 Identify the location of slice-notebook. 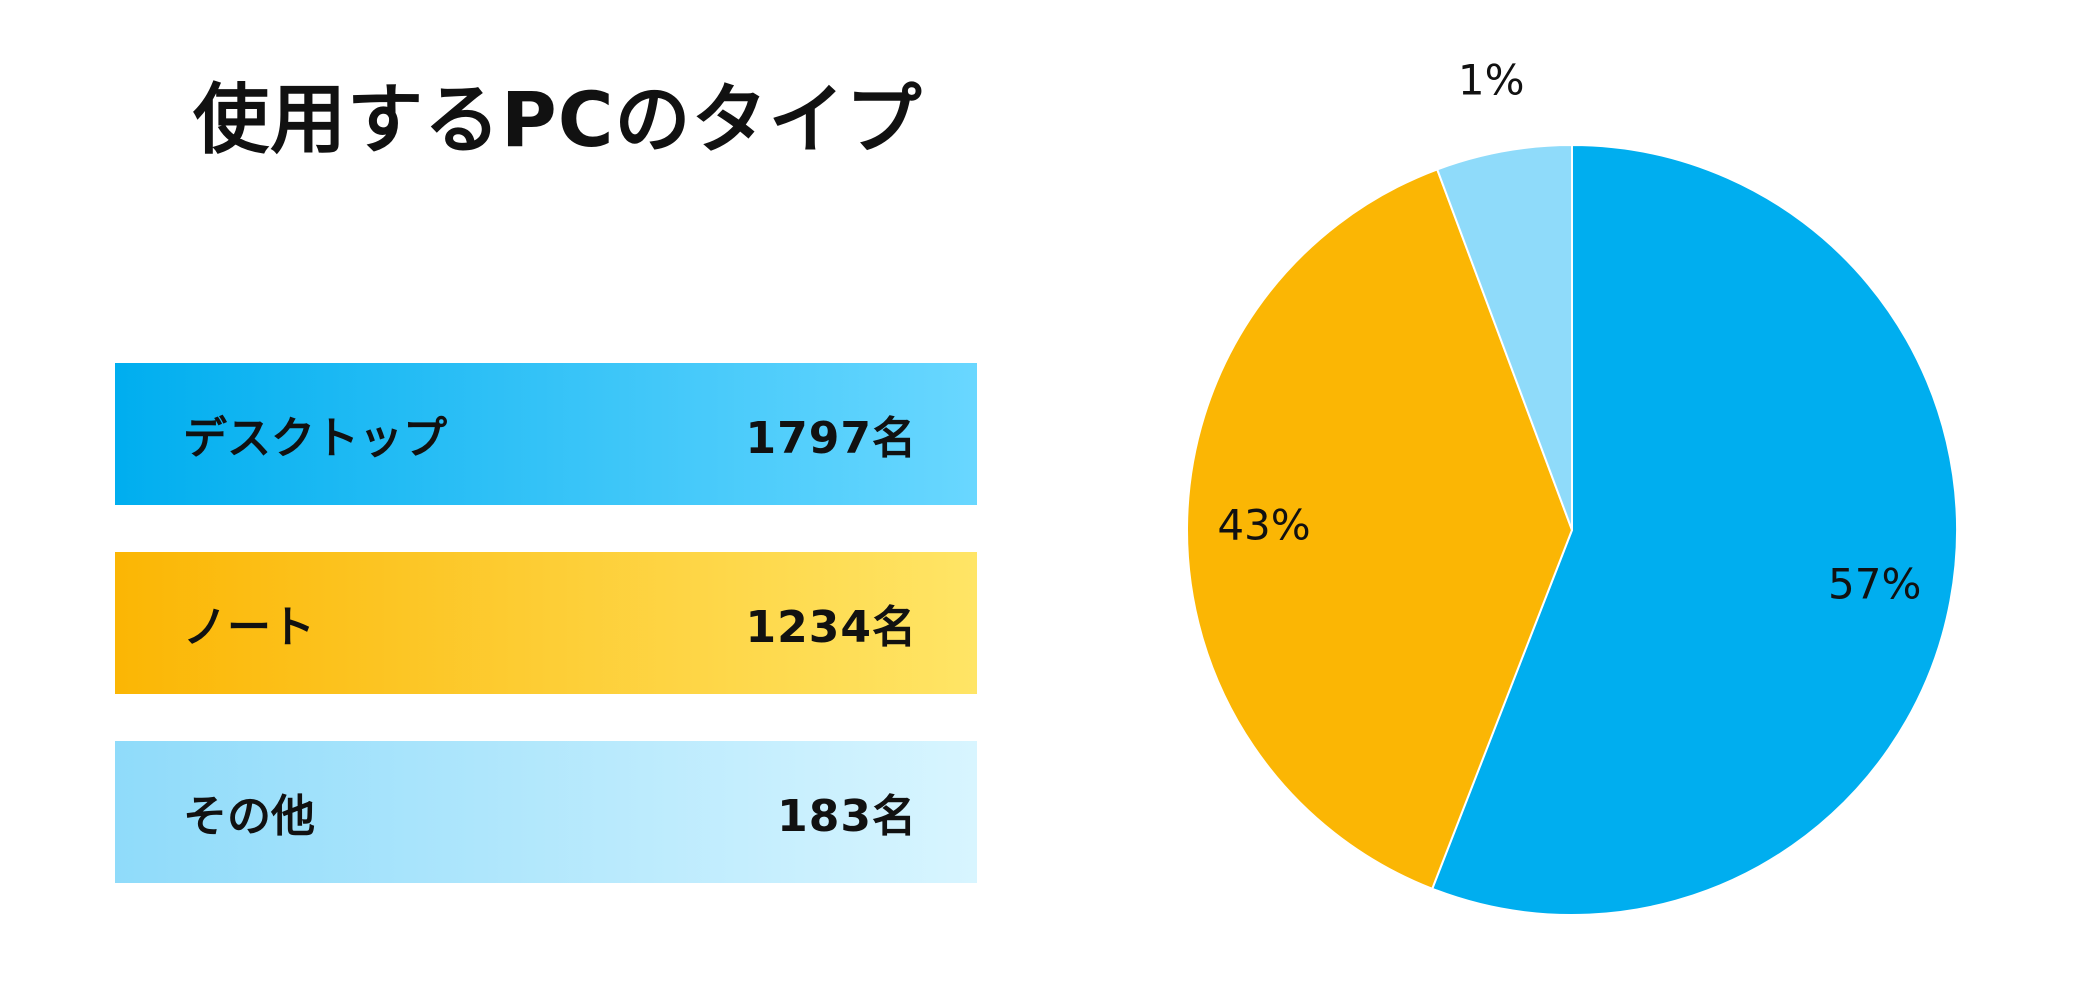
(1380, 529).